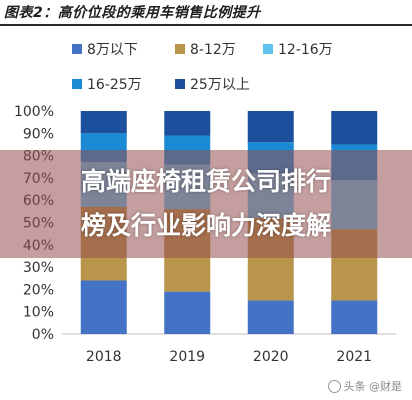  I want to click on x-axis: 2018 2019 2020 2021, so click(229, 357).